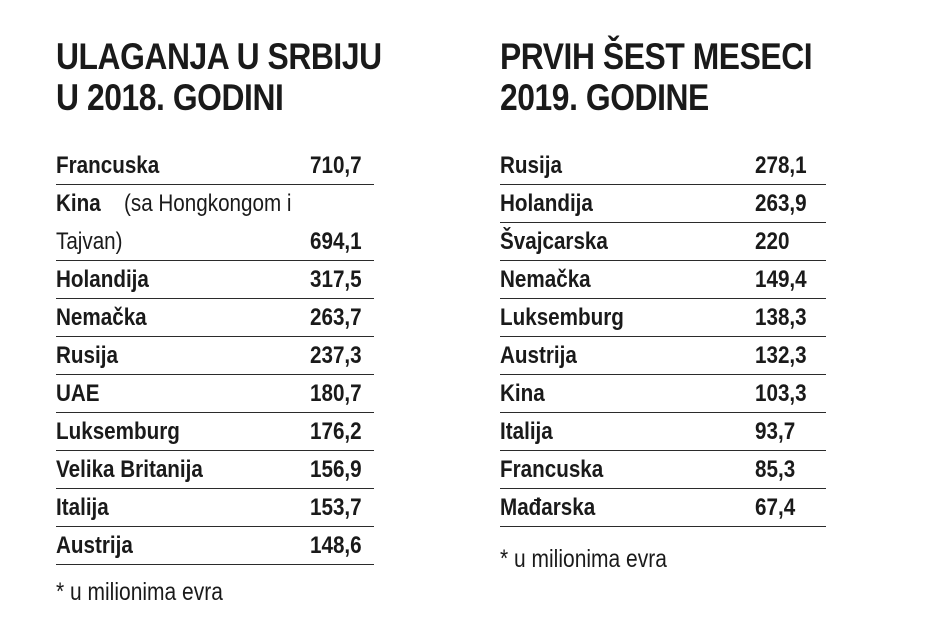  What do you see at coordinates (215, 508) in the screenshot?
I see `table-row: Italija 153,7` at bounding box center [215, 508].